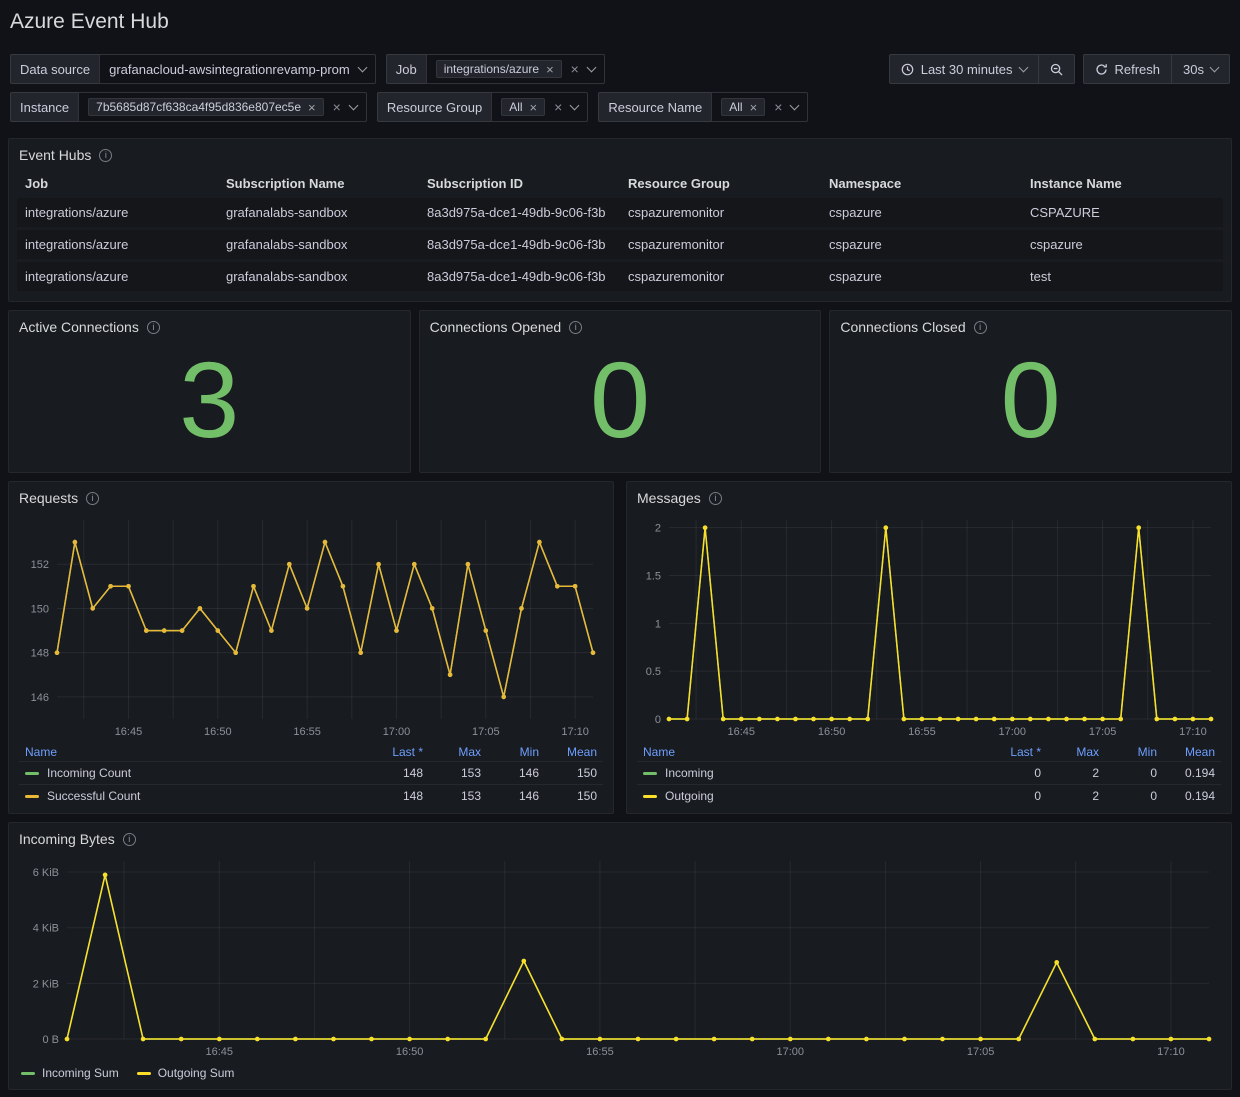 The image size is (1240, 1097). I want to click on series-name: Incoming Count, so click(89, 773).